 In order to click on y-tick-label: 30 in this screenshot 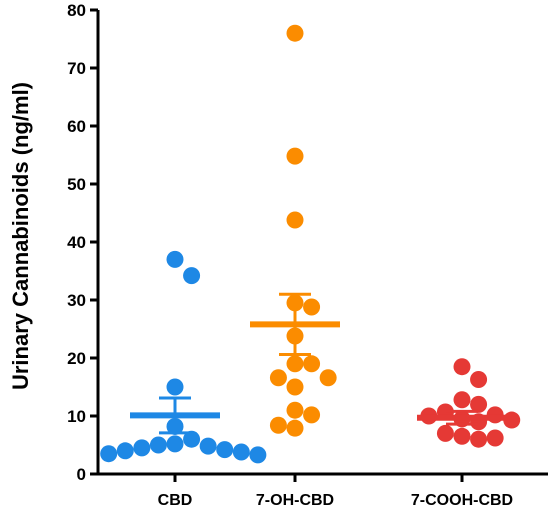, I will do `click(76, 300)`.